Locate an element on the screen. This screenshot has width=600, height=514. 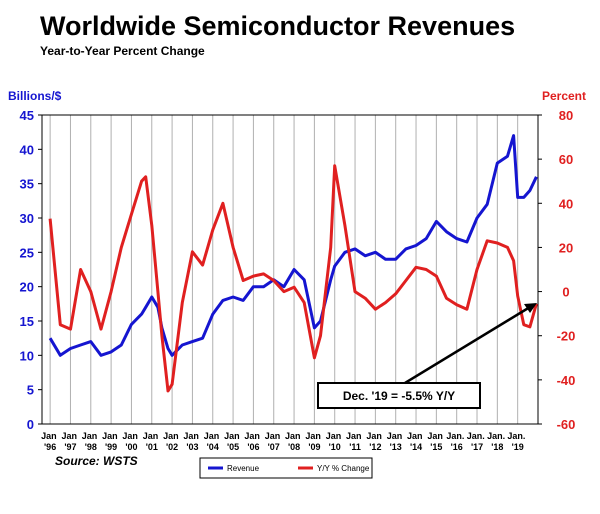
y-tick-label: 10 is located at coordinates (27, 355).